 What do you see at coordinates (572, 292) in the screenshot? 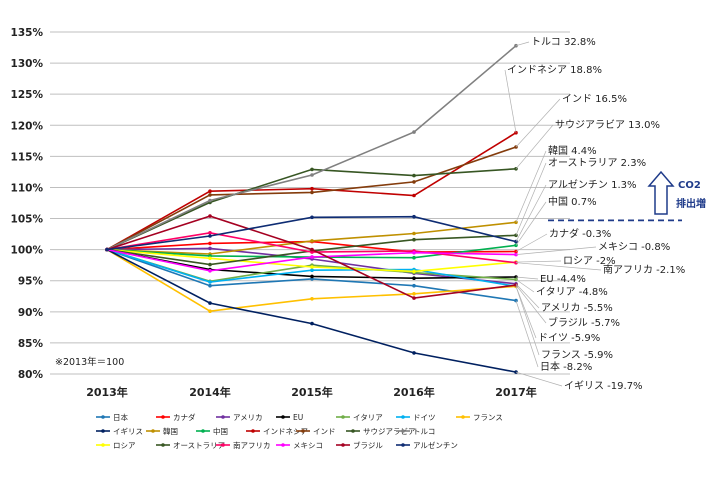
I see `series-callout: イタリア -4.8%` at bounding box center [572, 292].